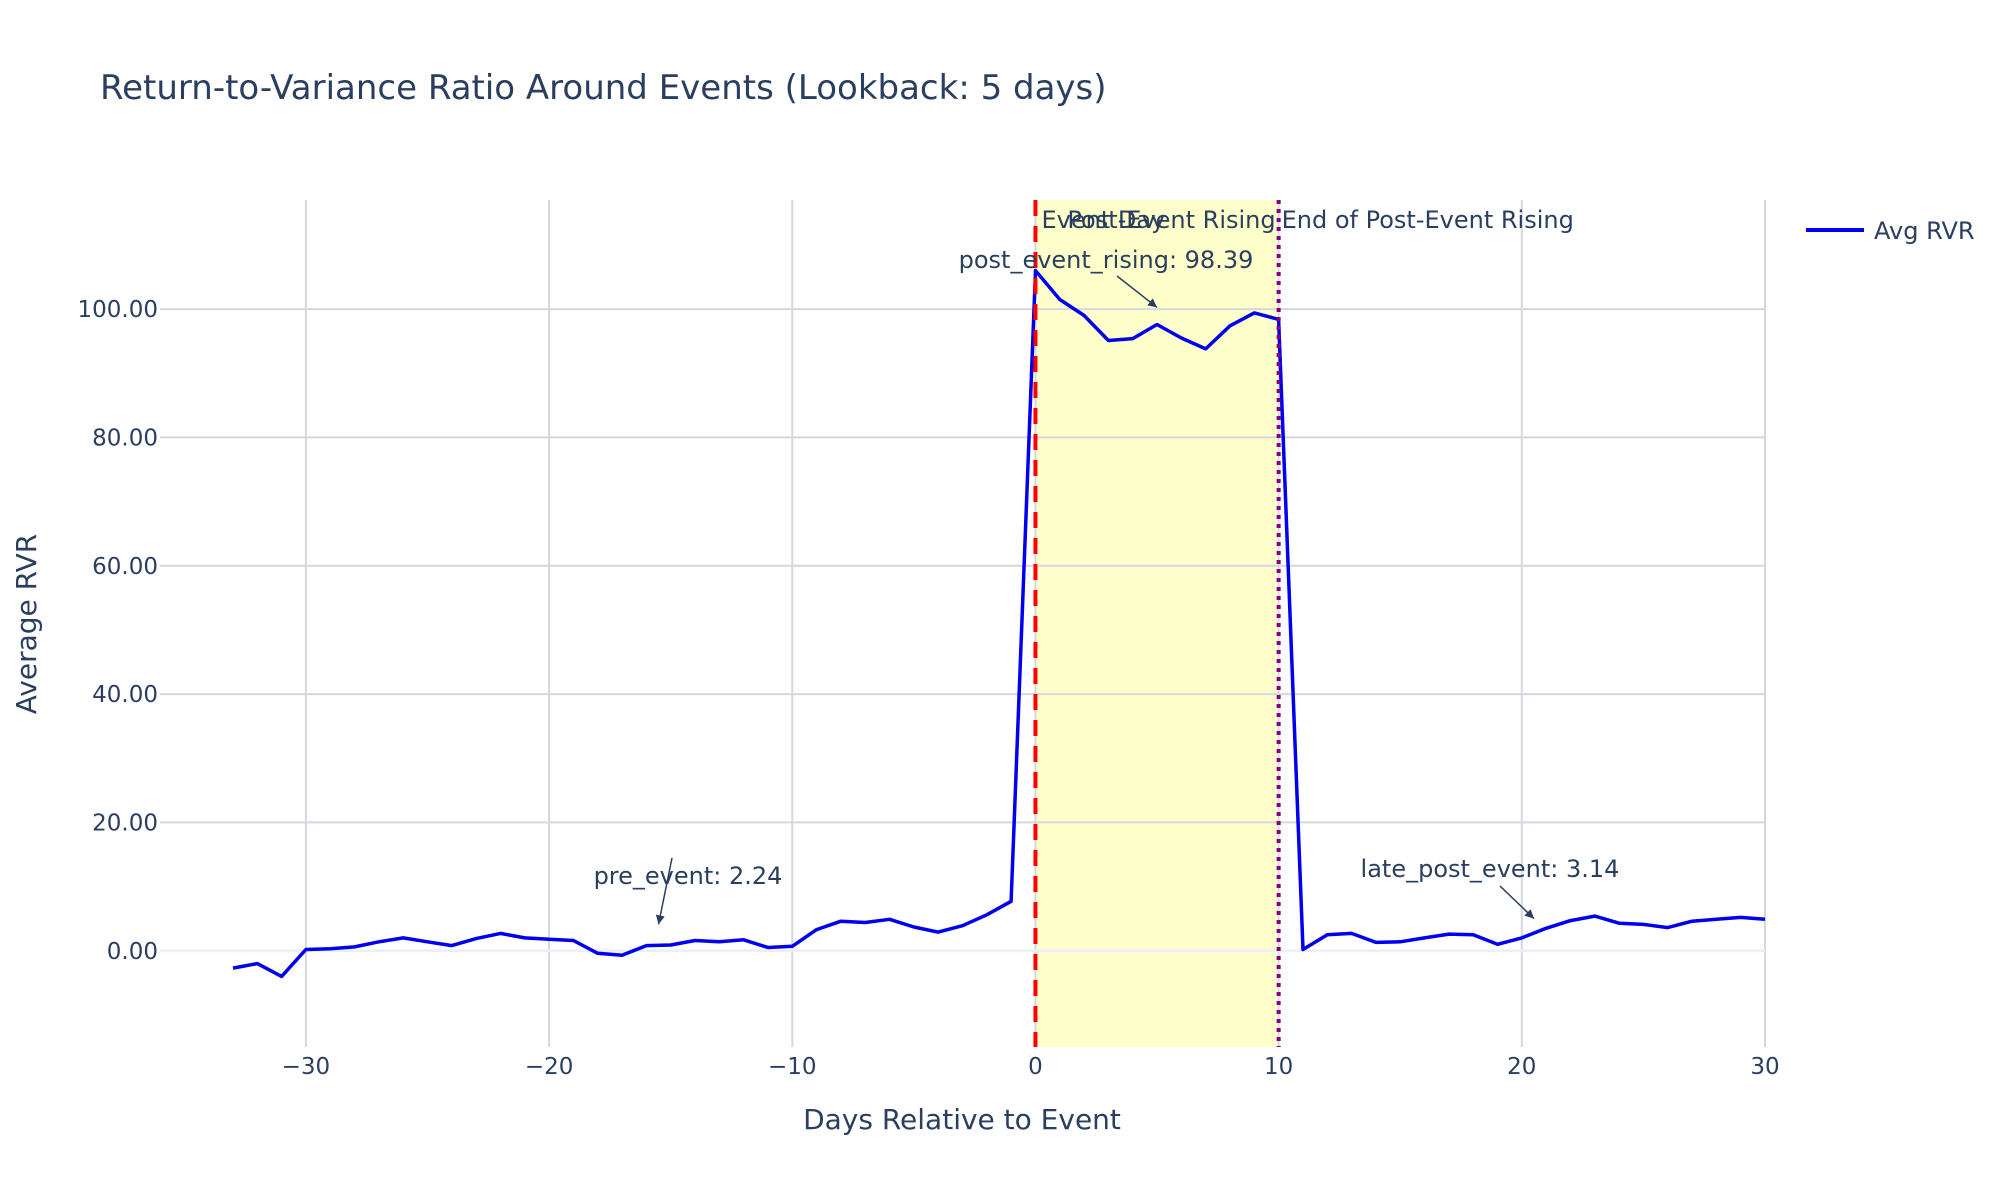  Describe the element at coordinates (125, 695) in the screenshot. I see `y-tick-label: 40.00` at that location.